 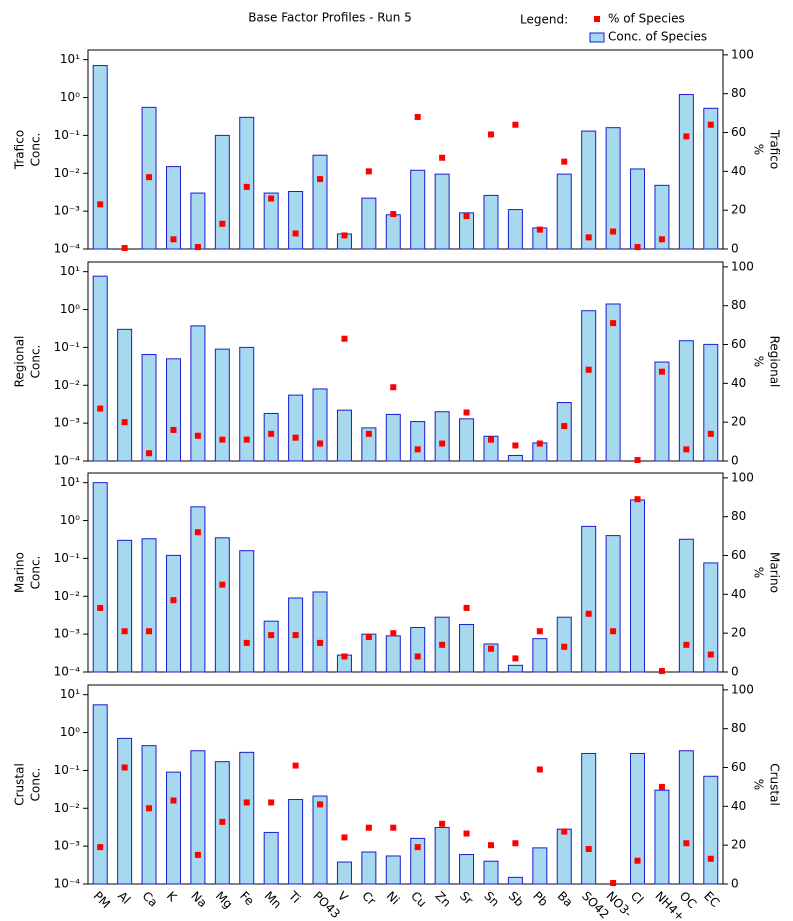 I want to click on chart-title: Base Factor Profiles - Run 5, so click(x=330, y=18).